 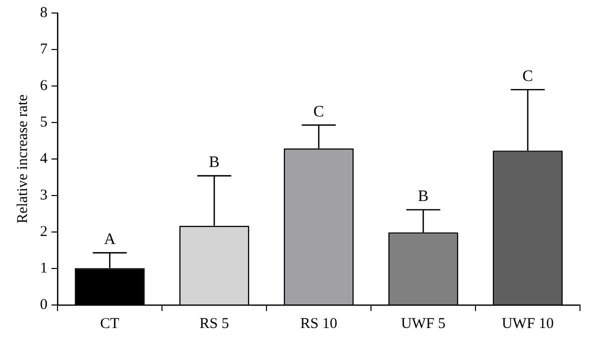 I want to click on y-tick-label: 5, so click(x=44, y=122).